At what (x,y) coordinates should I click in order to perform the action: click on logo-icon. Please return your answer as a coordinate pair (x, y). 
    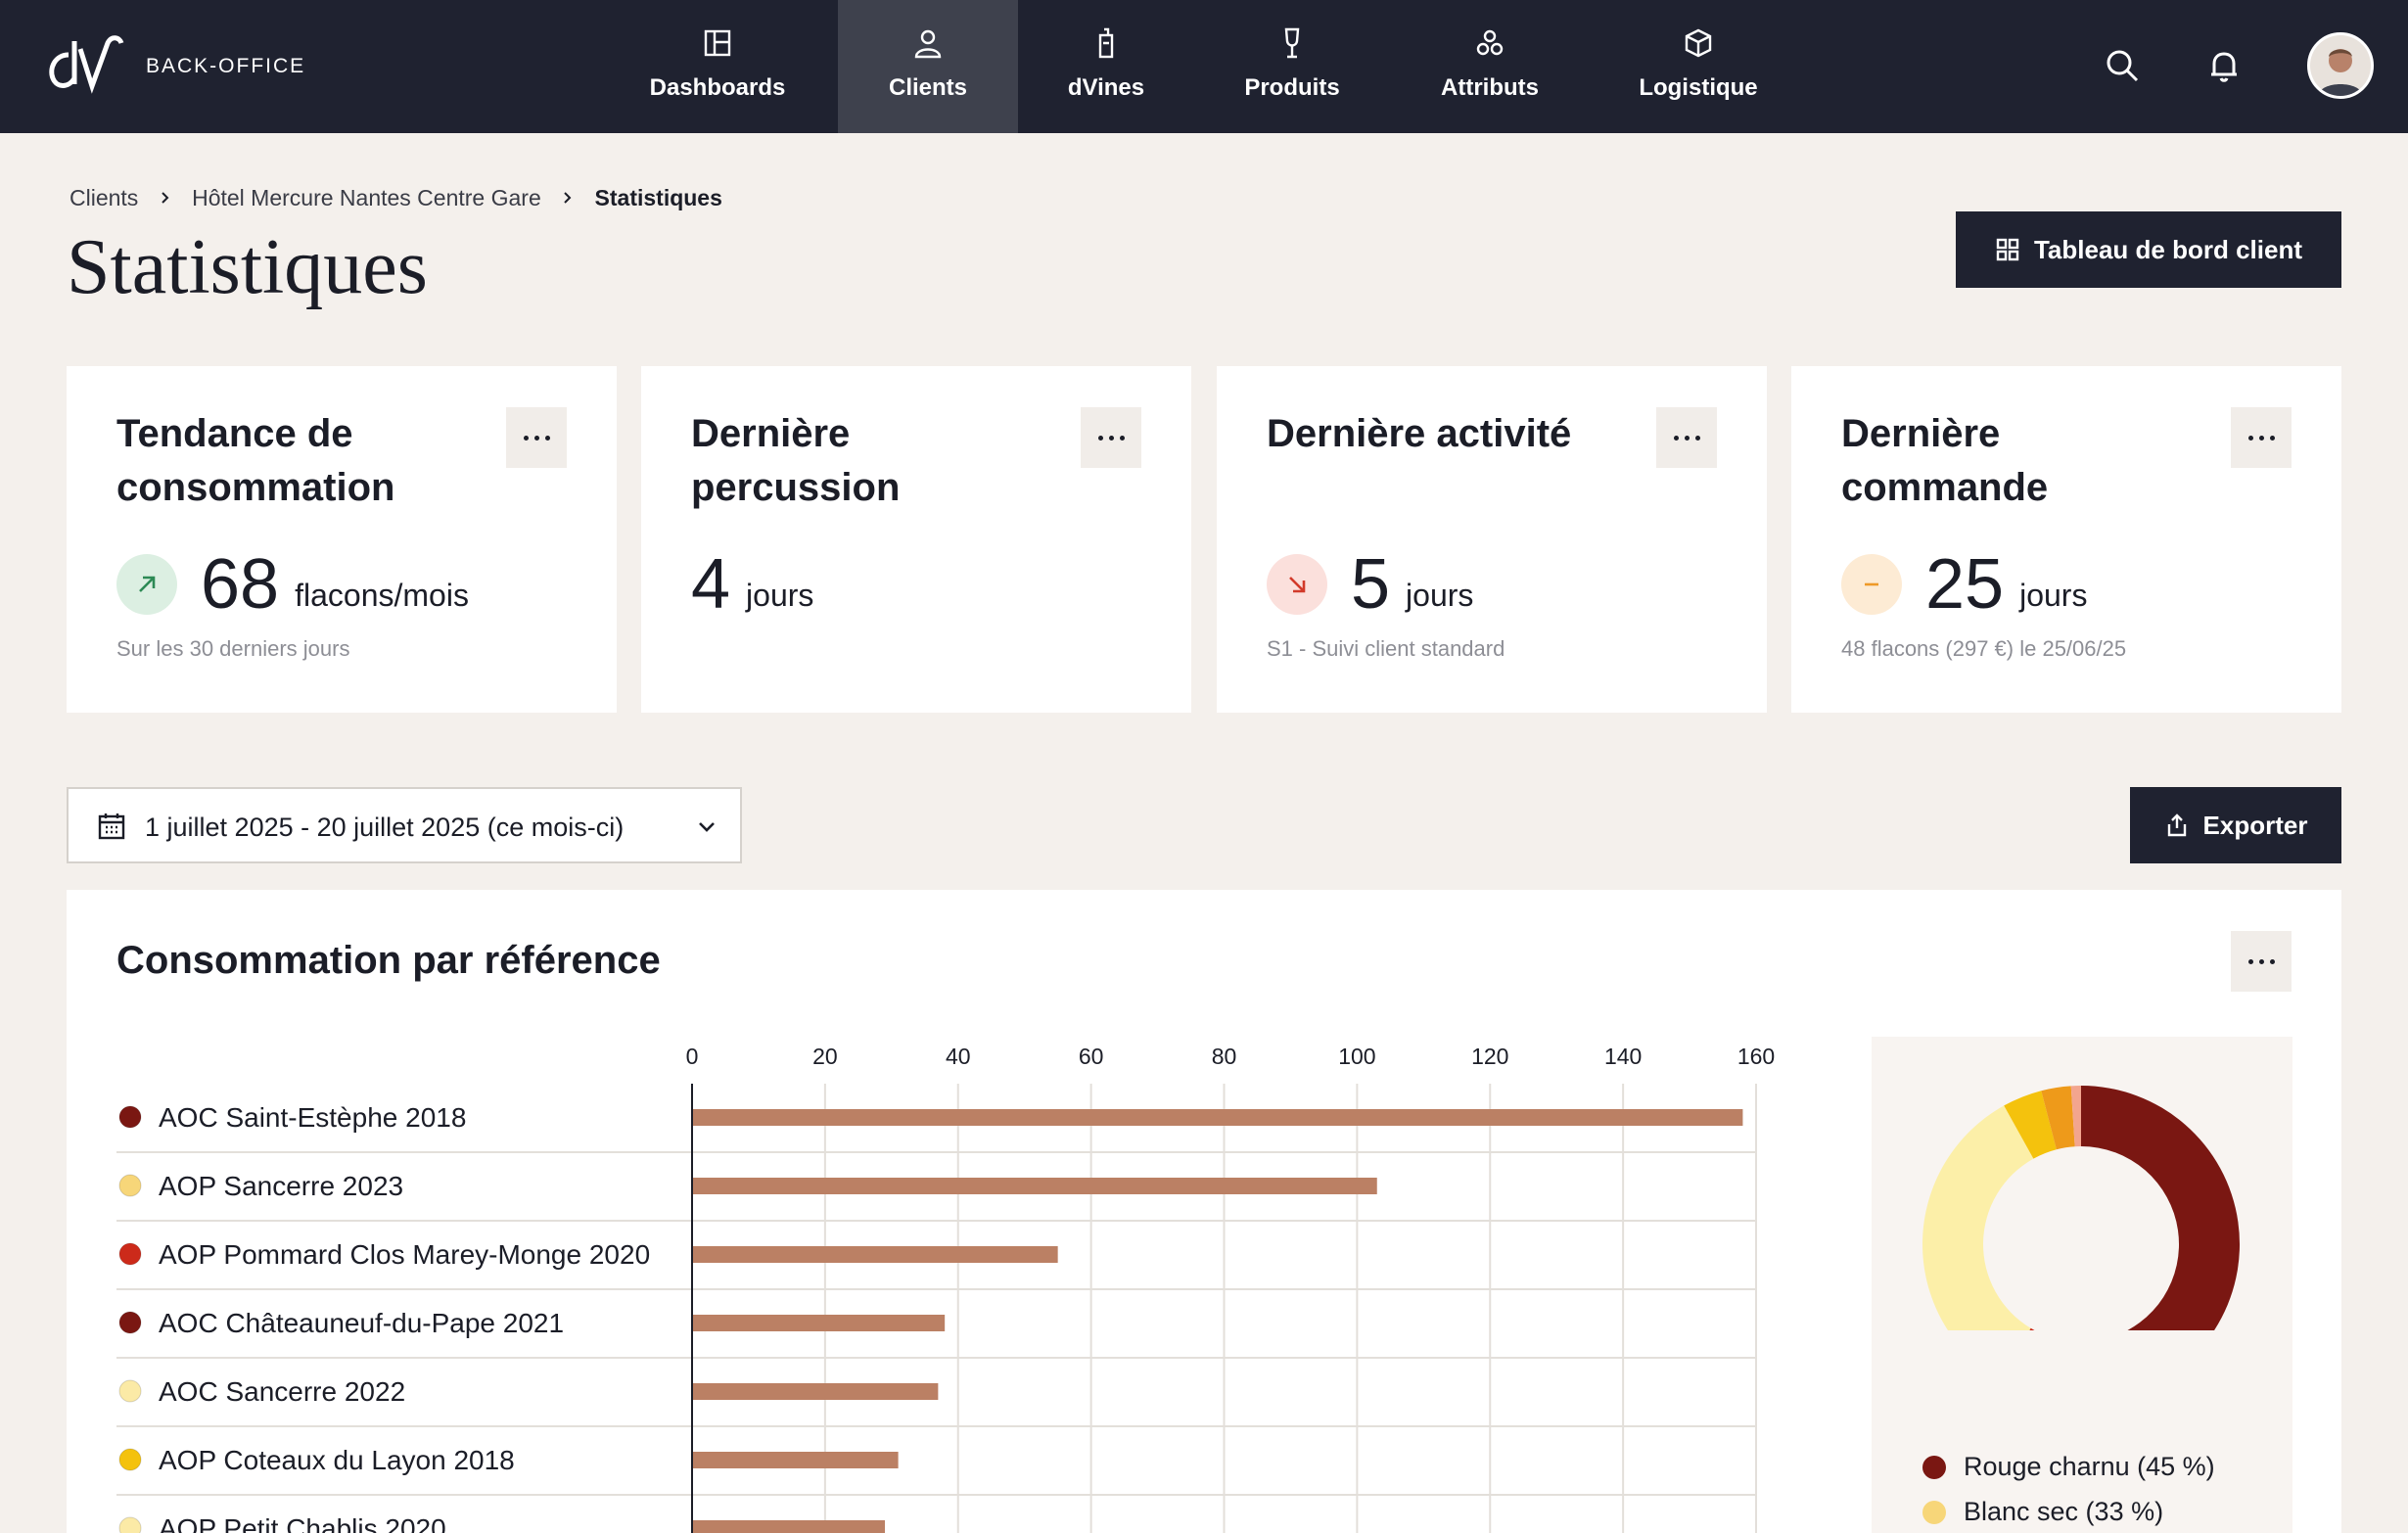
    Looking at the image, I should click on (86, 65).